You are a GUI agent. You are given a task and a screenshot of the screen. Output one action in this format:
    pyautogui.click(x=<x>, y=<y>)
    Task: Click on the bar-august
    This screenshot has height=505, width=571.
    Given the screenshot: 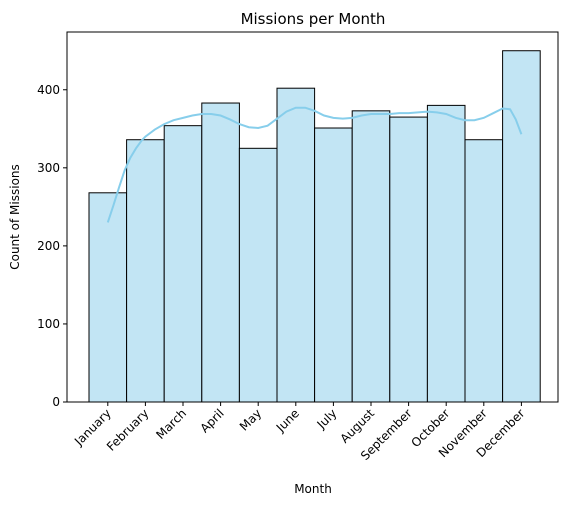 What is the action you would take?
    pyautogui.click(x=371, y=256)
    